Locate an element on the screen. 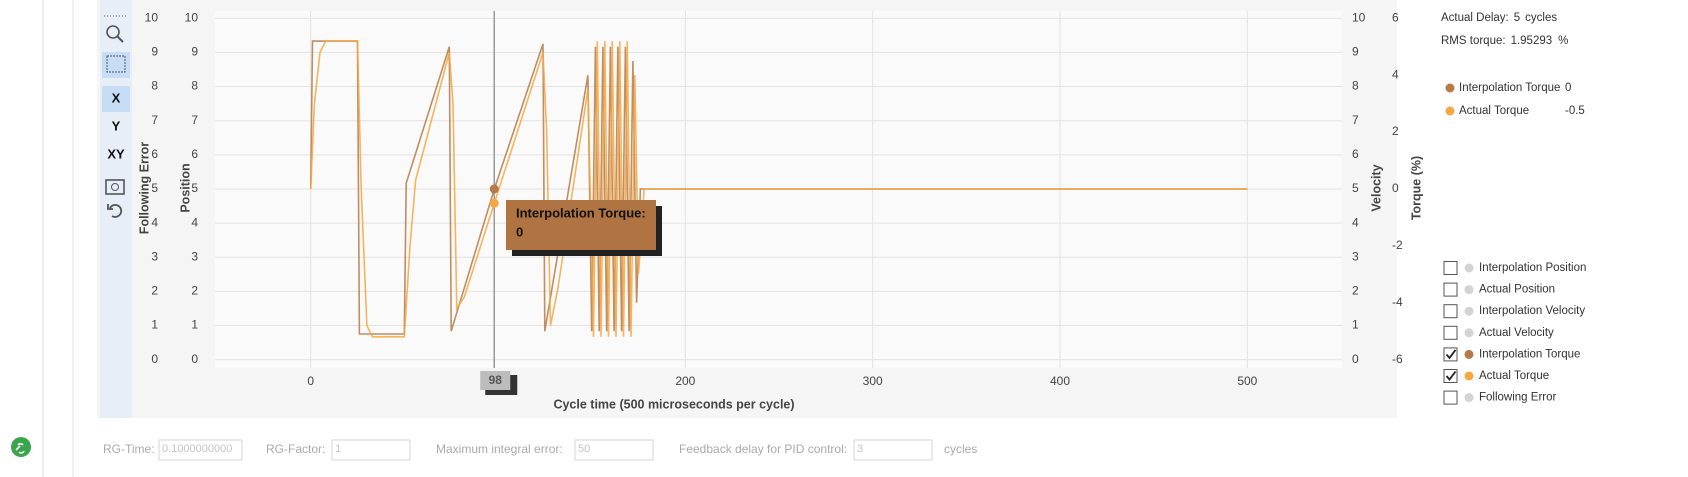  rms-torque: RMS torque: 1.95293% is located at coordinates (1504, 41).